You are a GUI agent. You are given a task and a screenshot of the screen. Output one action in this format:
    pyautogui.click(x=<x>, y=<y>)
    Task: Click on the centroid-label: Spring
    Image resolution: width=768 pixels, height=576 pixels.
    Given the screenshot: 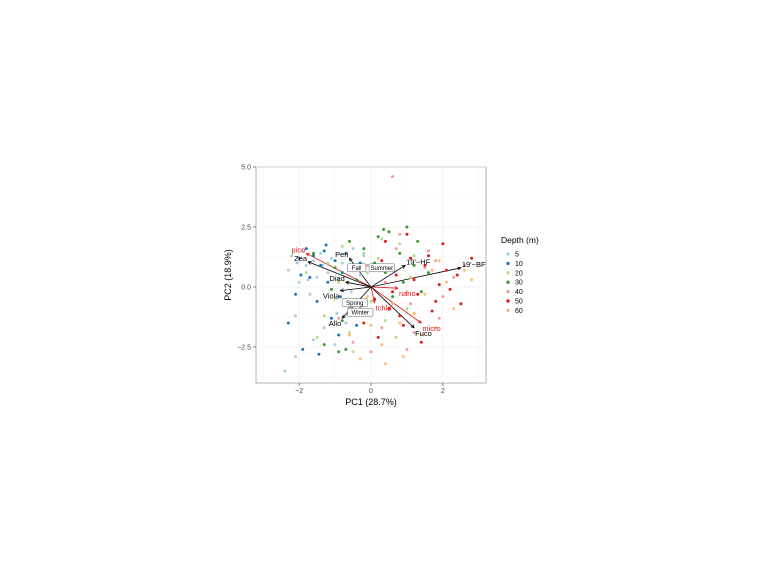 What is the action you would take?
    pyautogui.click(x=354, y=304)
    